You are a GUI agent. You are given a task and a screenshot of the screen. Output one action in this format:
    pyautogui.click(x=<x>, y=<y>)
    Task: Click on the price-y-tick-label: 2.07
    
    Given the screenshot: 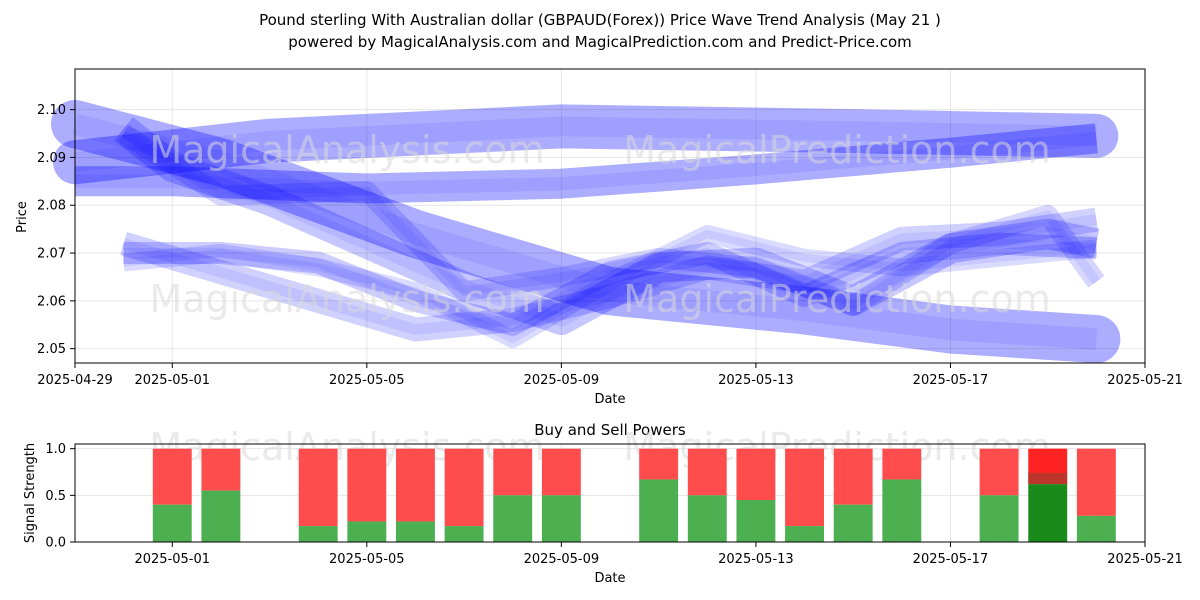 What is the action you would take?
    pyautogui.click(x=51, y=254)
    